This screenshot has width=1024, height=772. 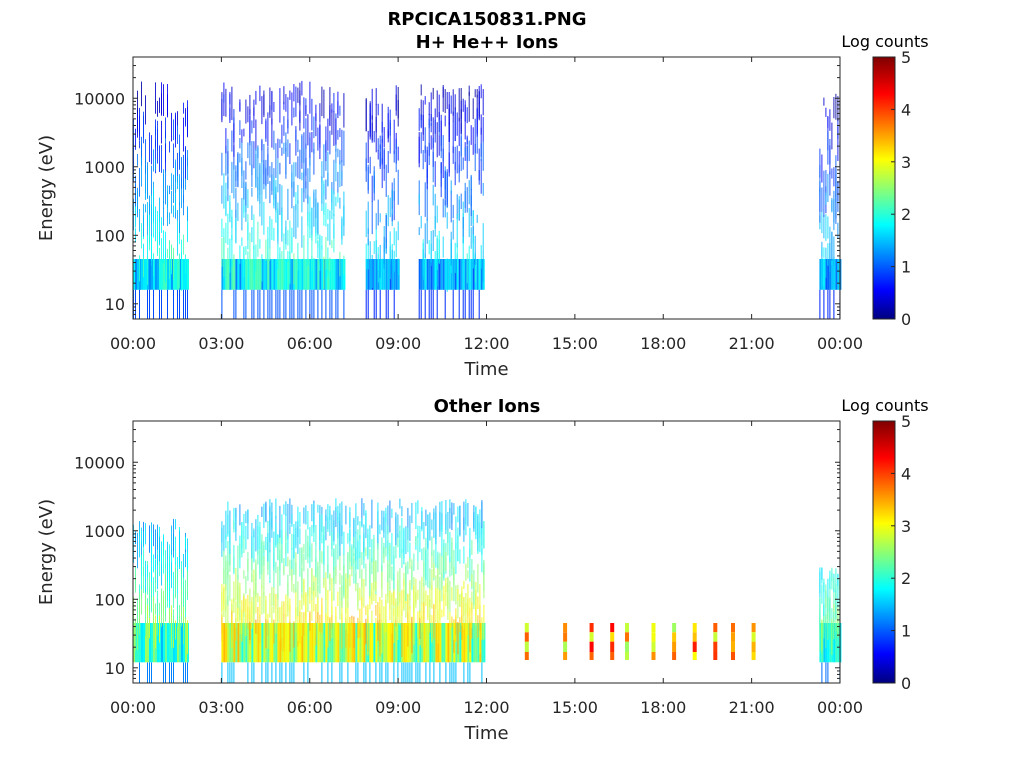 I want to click on x-tick-label: 00:00, so click(x=133, y=707).